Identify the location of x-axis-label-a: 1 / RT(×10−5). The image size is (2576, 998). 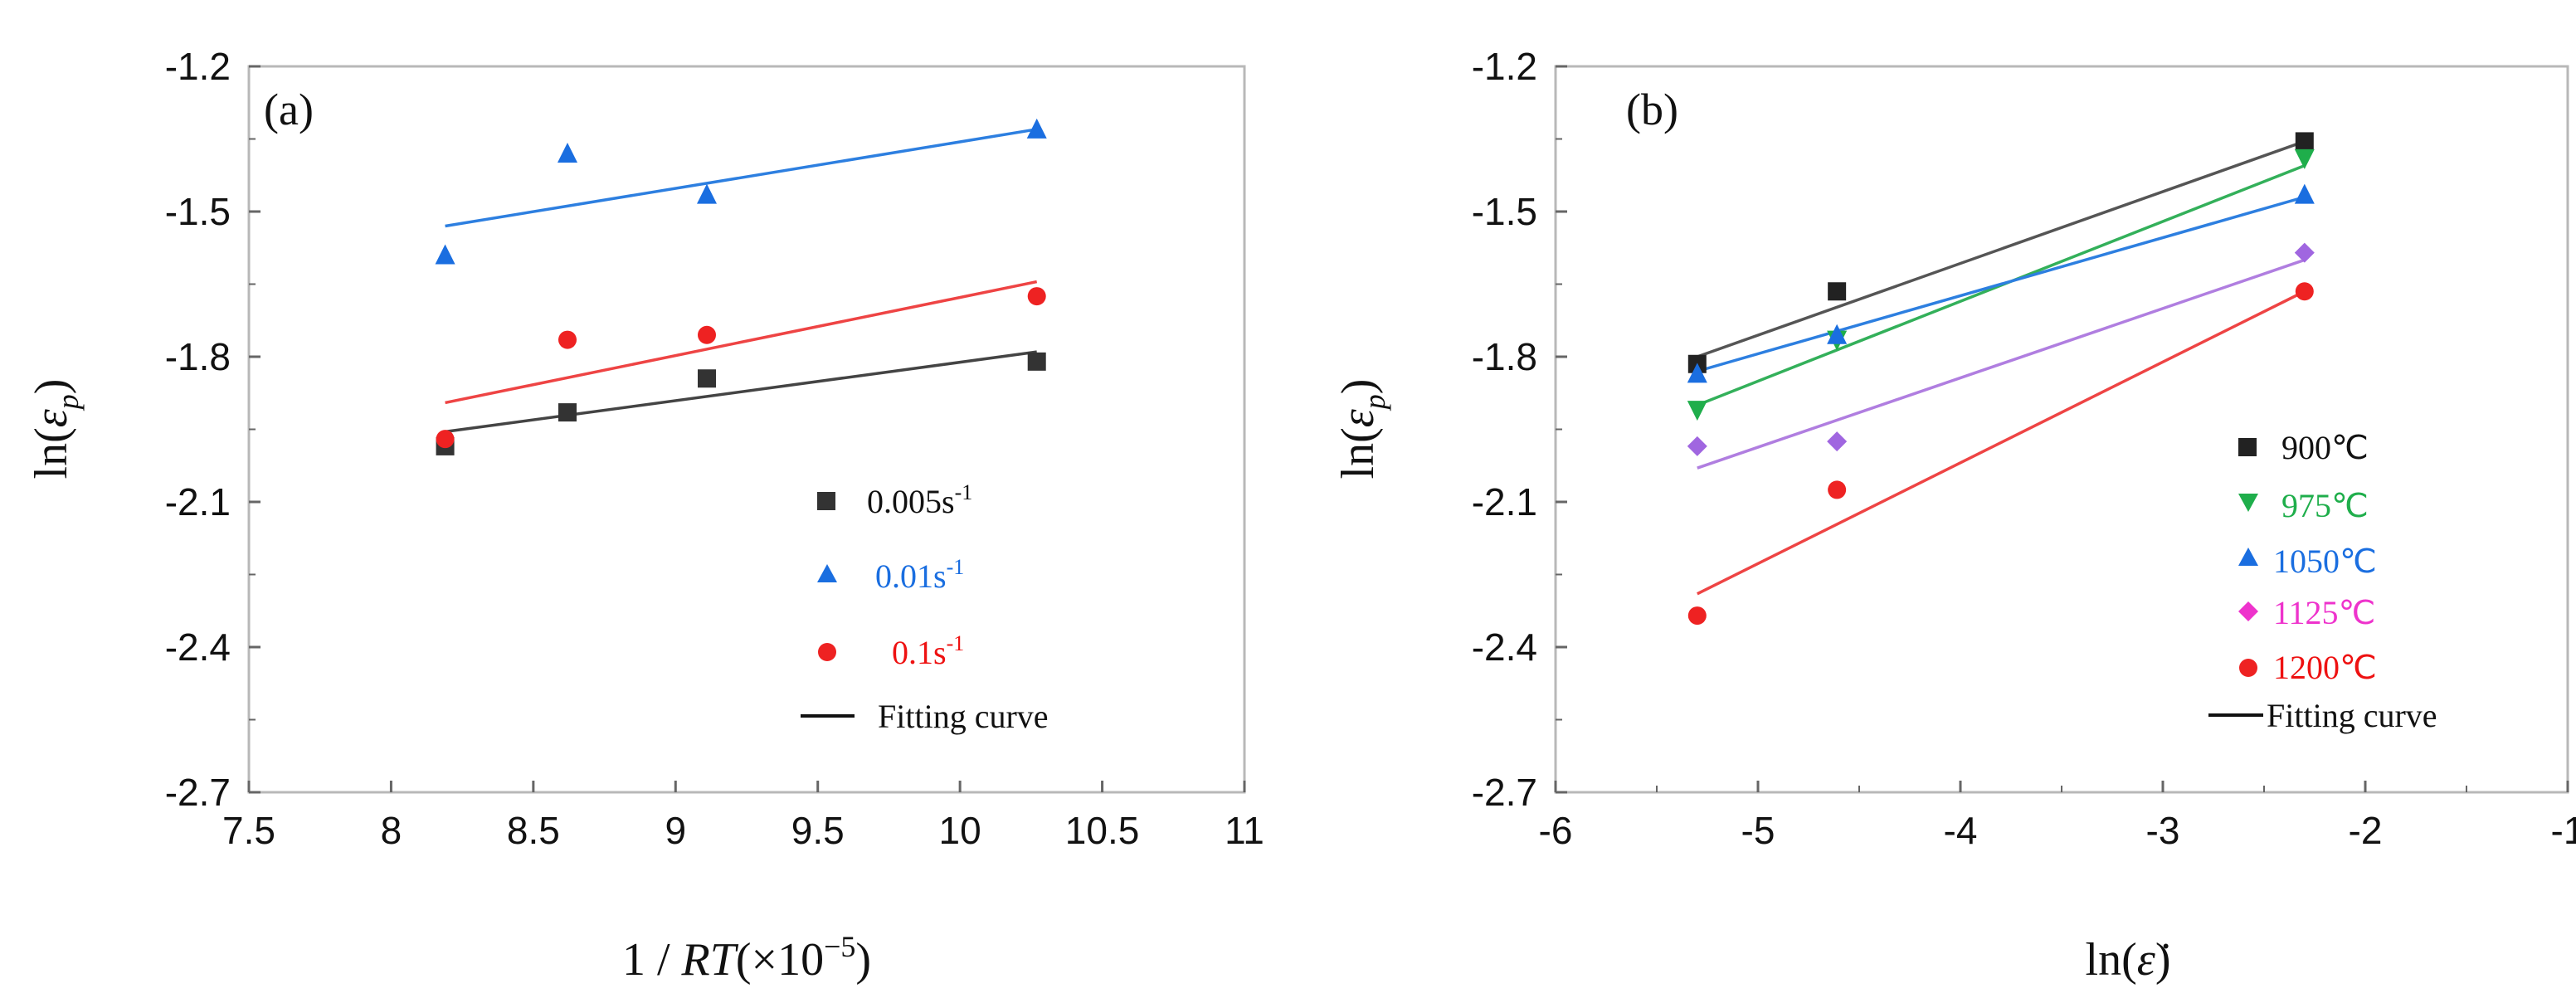
(746, 958).